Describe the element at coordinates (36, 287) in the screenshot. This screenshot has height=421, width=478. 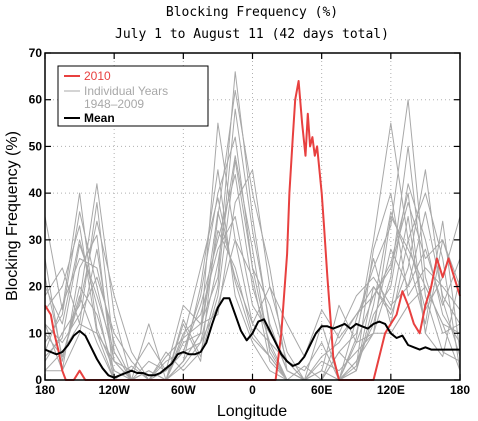
I see `y-tick-label: 20` at that location.